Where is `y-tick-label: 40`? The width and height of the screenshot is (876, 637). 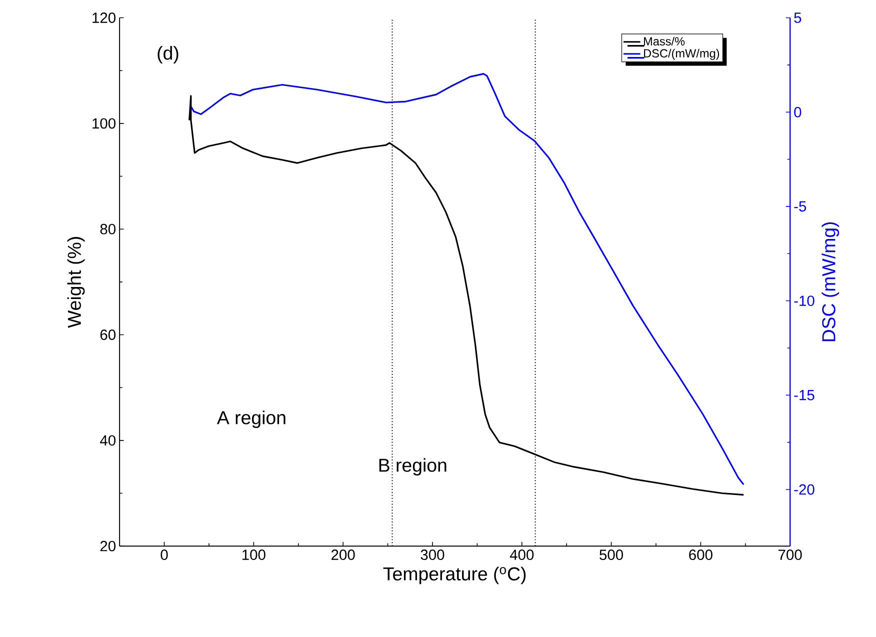 y-tick-label: 40 is located at coordinates (108, 440).